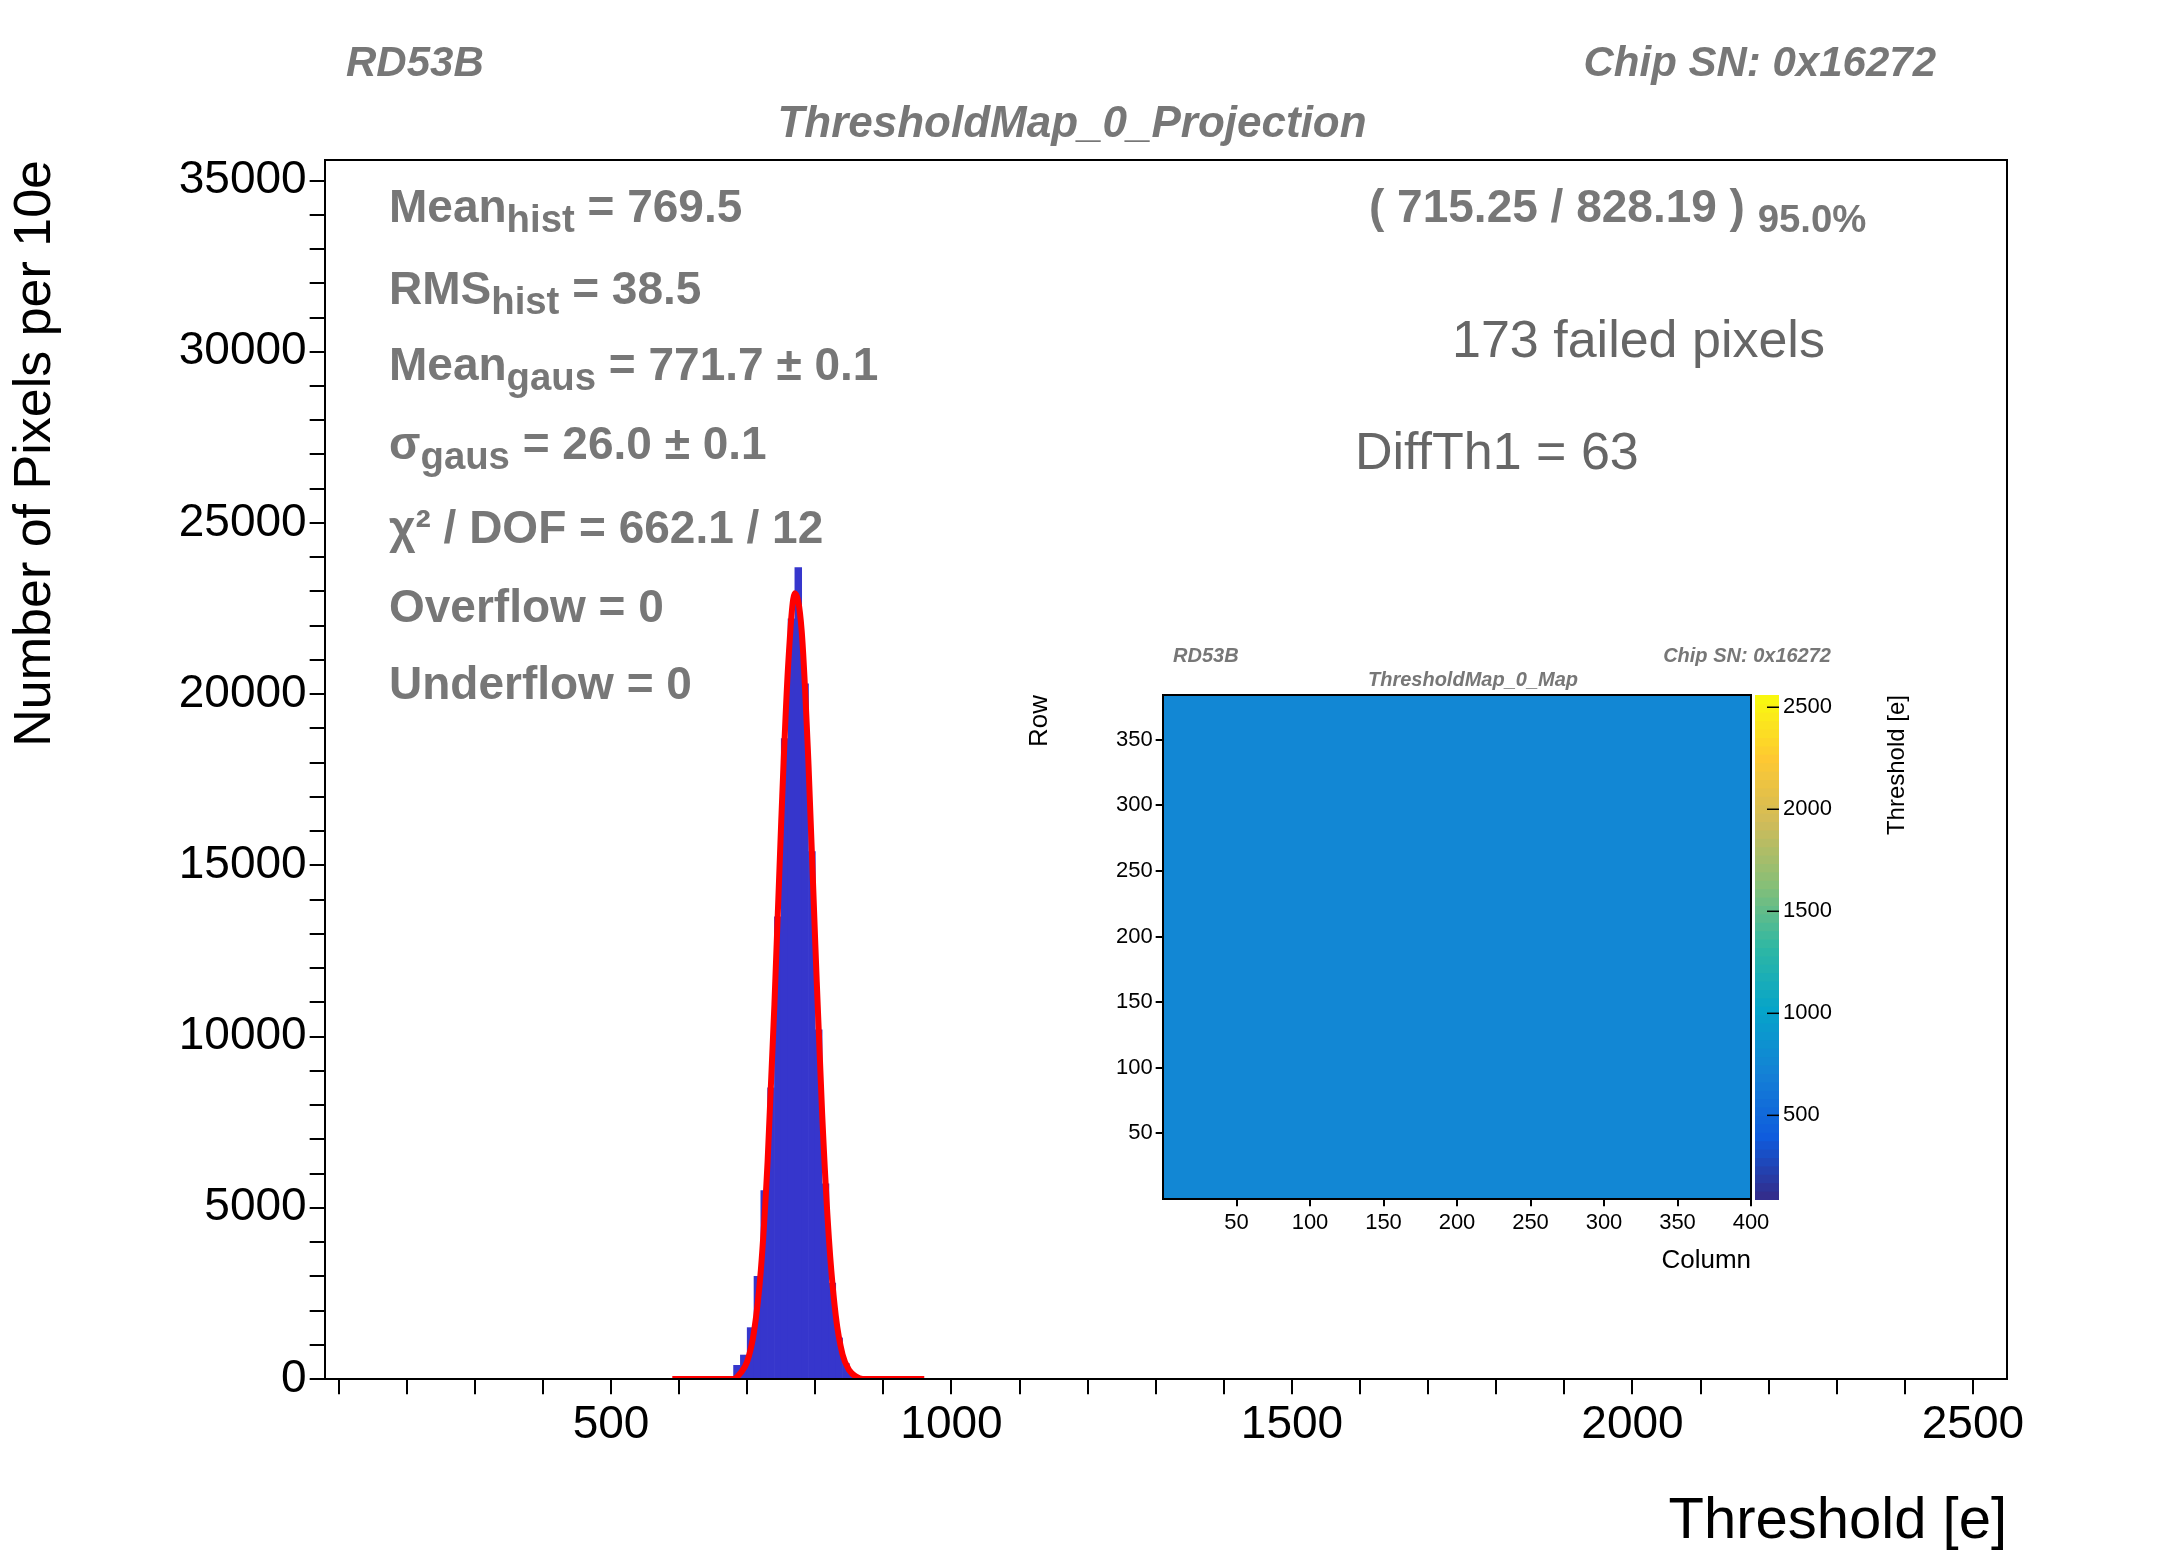  I want to click on y-tick-label: 20000, so click(242, 690).